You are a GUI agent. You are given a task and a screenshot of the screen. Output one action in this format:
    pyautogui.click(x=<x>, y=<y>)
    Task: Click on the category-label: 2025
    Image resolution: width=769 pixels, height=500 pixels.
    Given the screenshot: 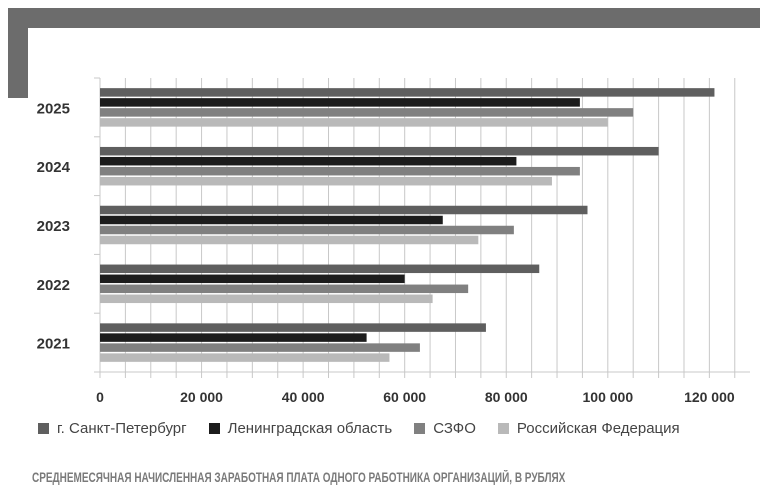 What is the action you would take?
    pyautogui.click(x=53, y=108)
    